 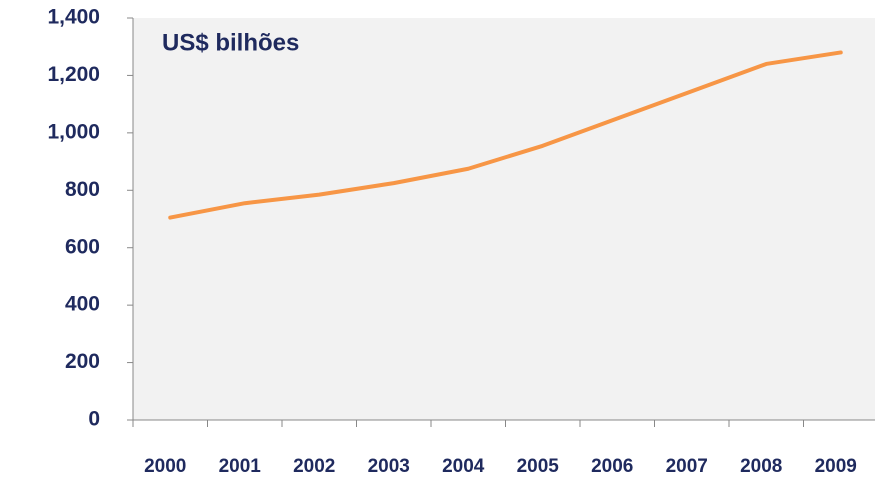 I want to click on x-tick-label: 2002, so click(x=314, y=466).